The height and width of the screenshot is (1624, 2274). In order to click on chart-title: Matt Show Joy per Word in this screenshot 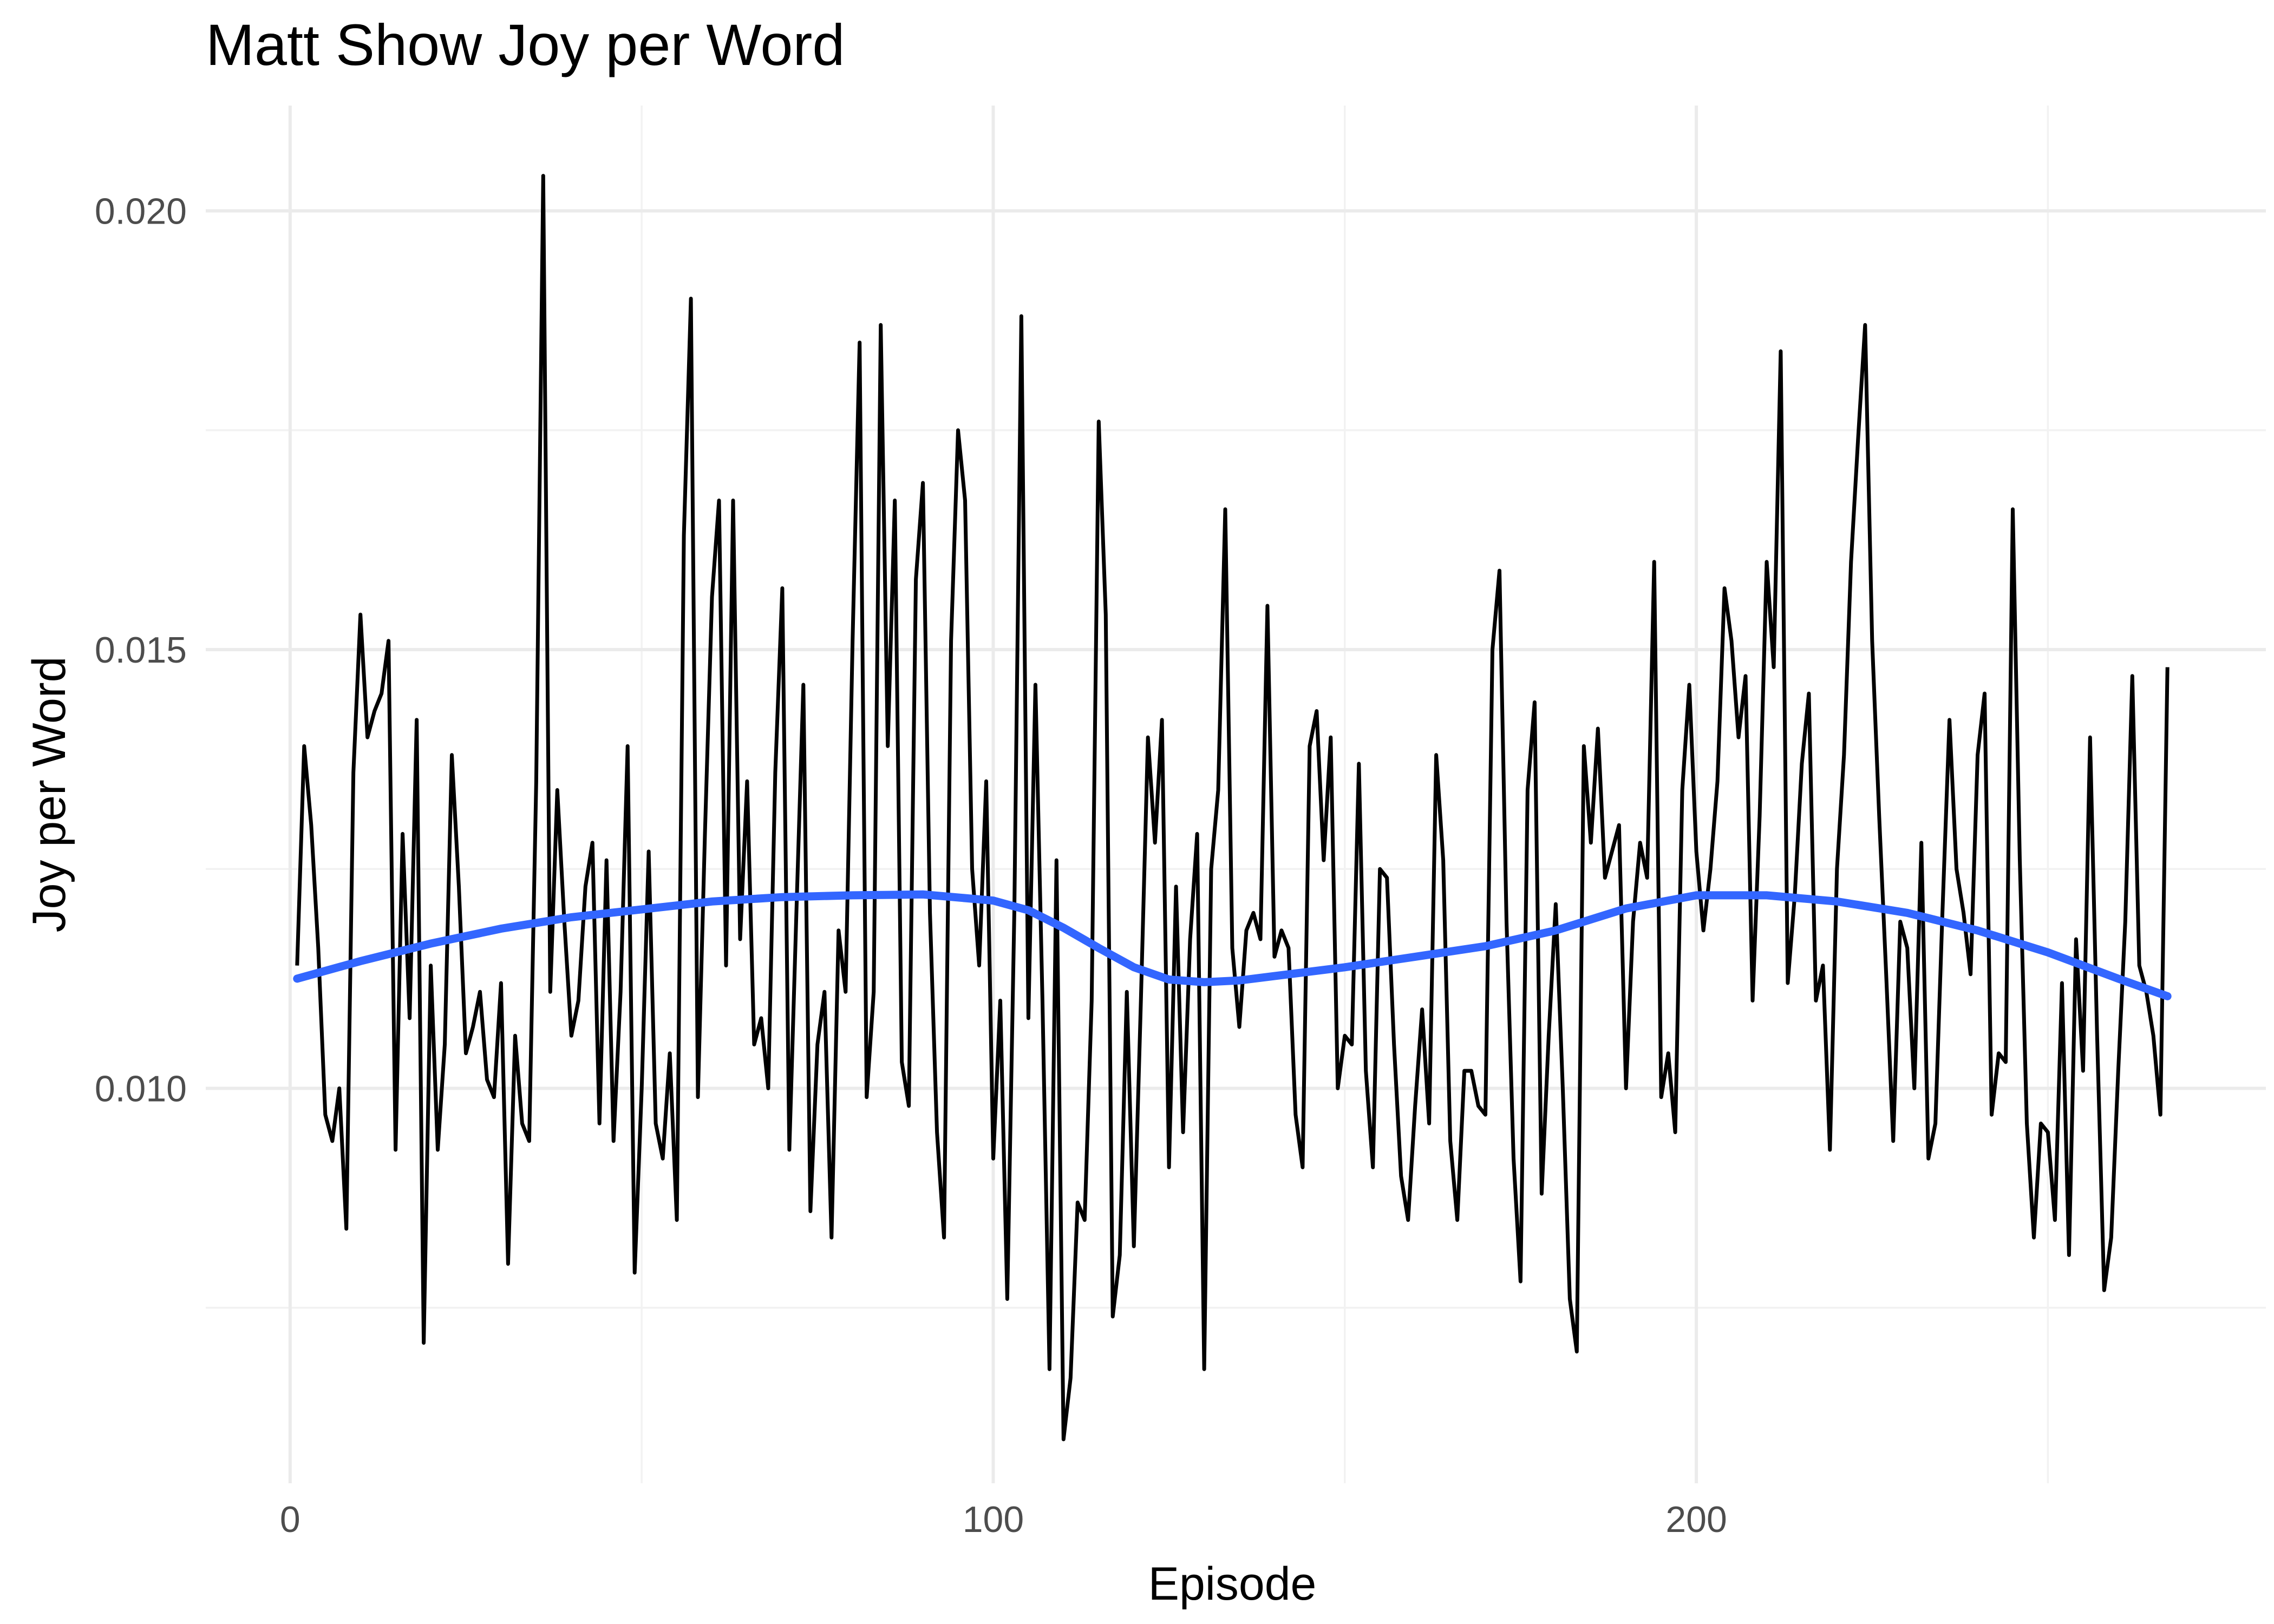, I will do `click(525, 45)`.